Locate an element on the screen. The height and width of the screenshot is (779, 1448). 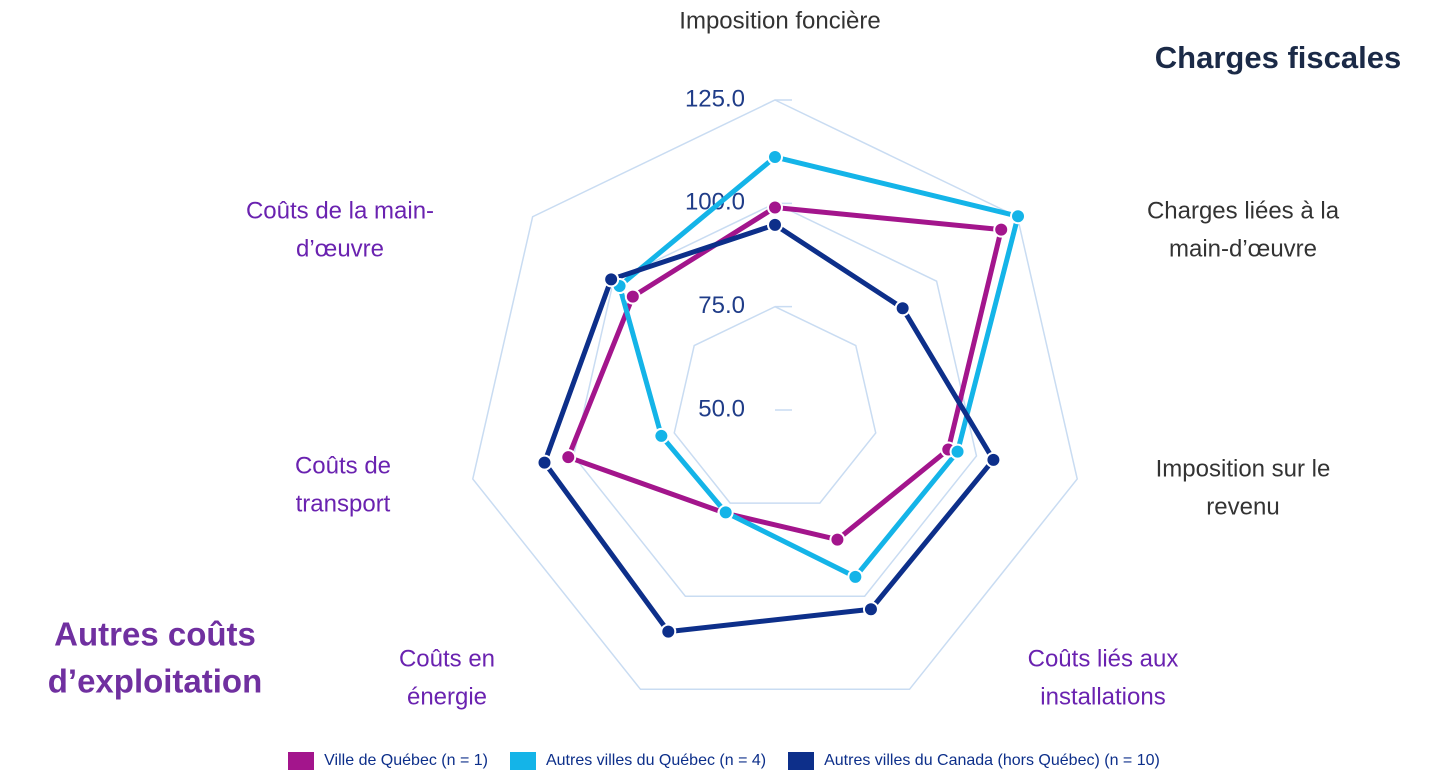
annotation: Autres coûts is located at coordinates (155, 634).